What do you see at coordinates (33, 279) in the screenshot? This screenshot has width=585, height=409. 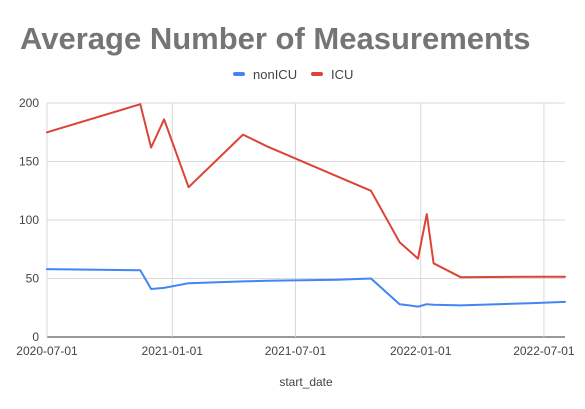 I see `y-tick-label: 50` at bounding box center [33, 279].